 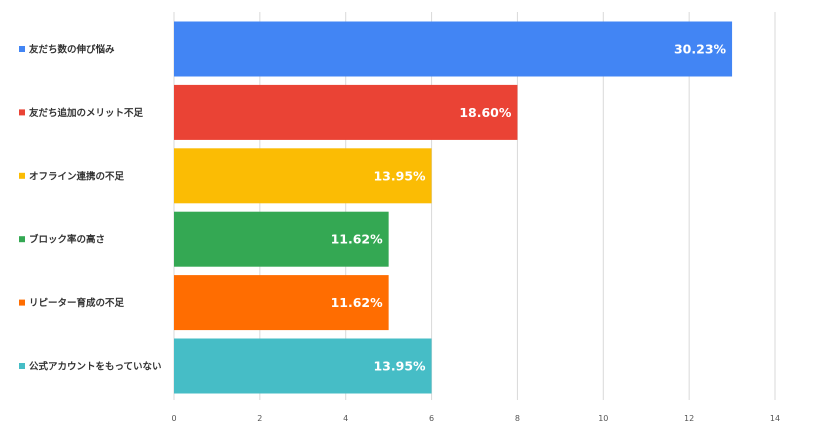 What do you see at coordinates (67, 240) in the screenshot?
I see `category-label: ブロック率の高さ` at bounding box center [67, 240].